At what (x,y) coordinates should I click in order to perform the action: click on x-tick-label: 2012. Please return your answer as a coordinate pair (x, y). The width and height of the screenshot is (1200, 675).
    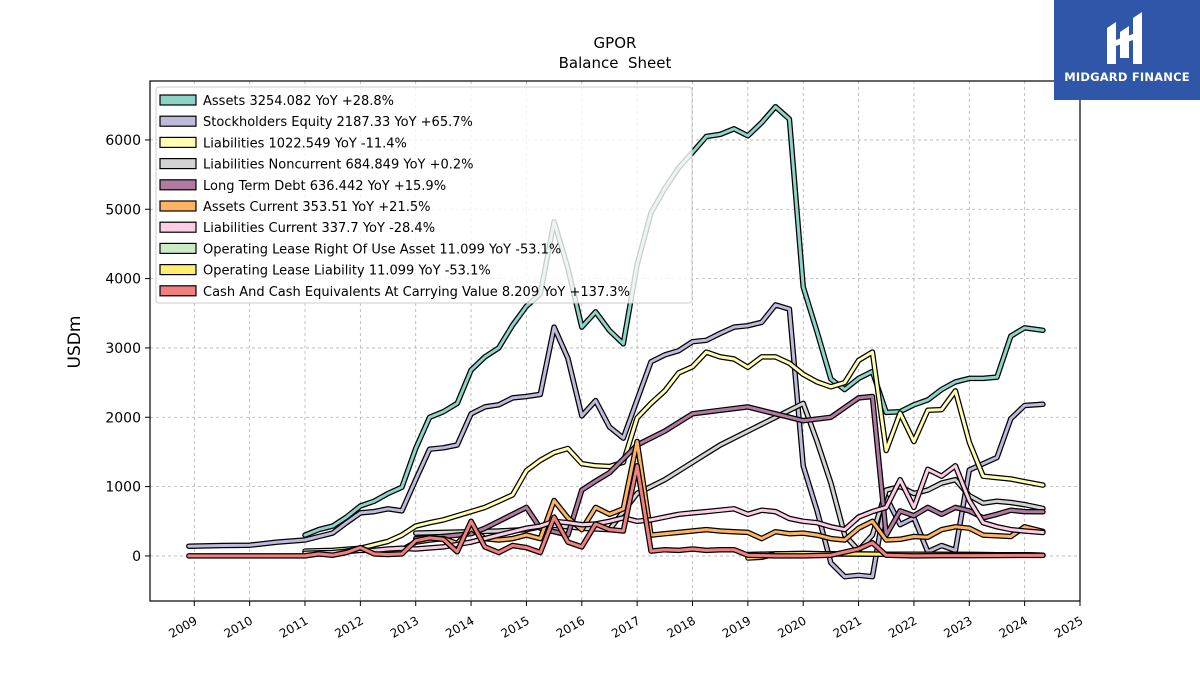
    Looking at the image, I should click on (348, 626).